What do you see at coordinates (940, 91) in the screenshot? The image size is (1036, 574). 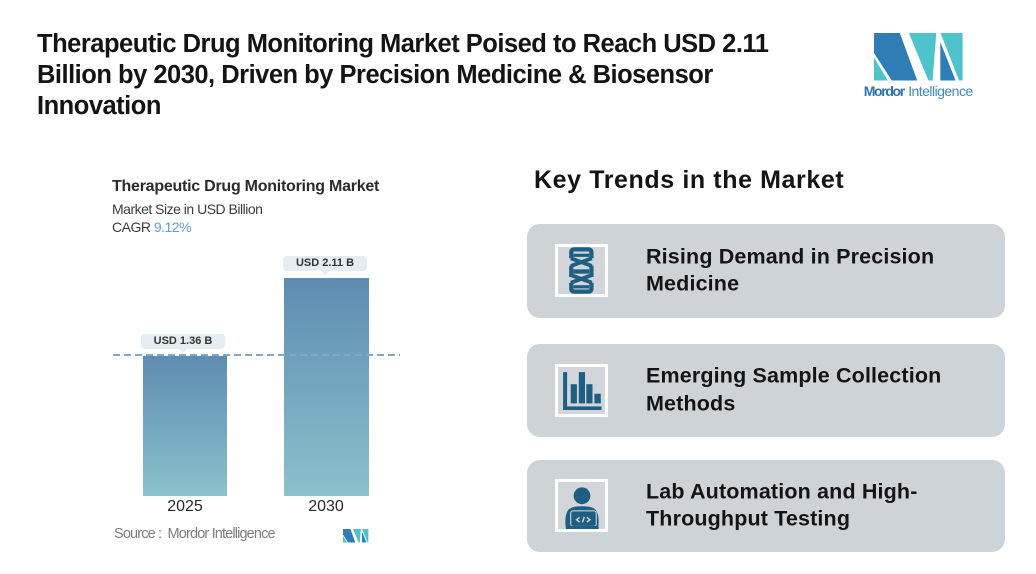 I see `svg-text: Intelligence` at bounding box center [940, 91].